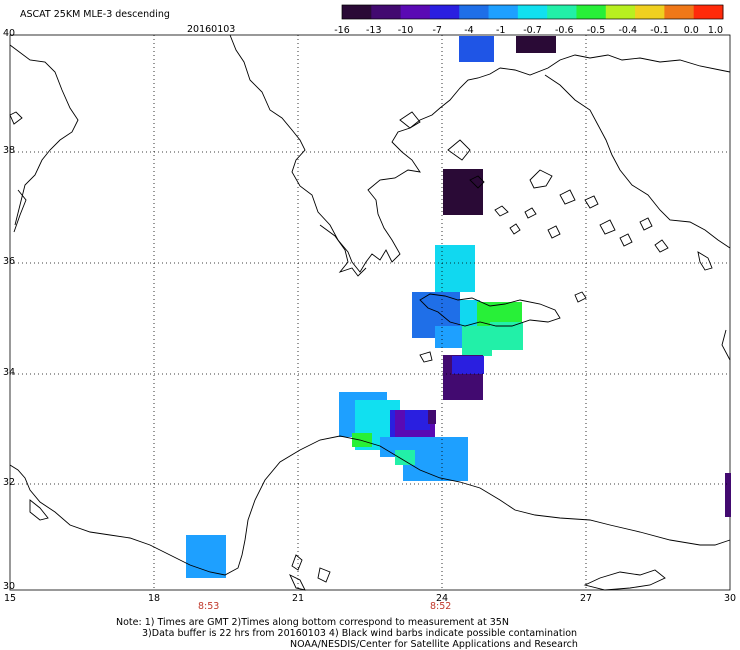 Image resolution: width=740 pixels, height=650 pixels. I want to click on colorbar-label: -4, so click(468, 30).